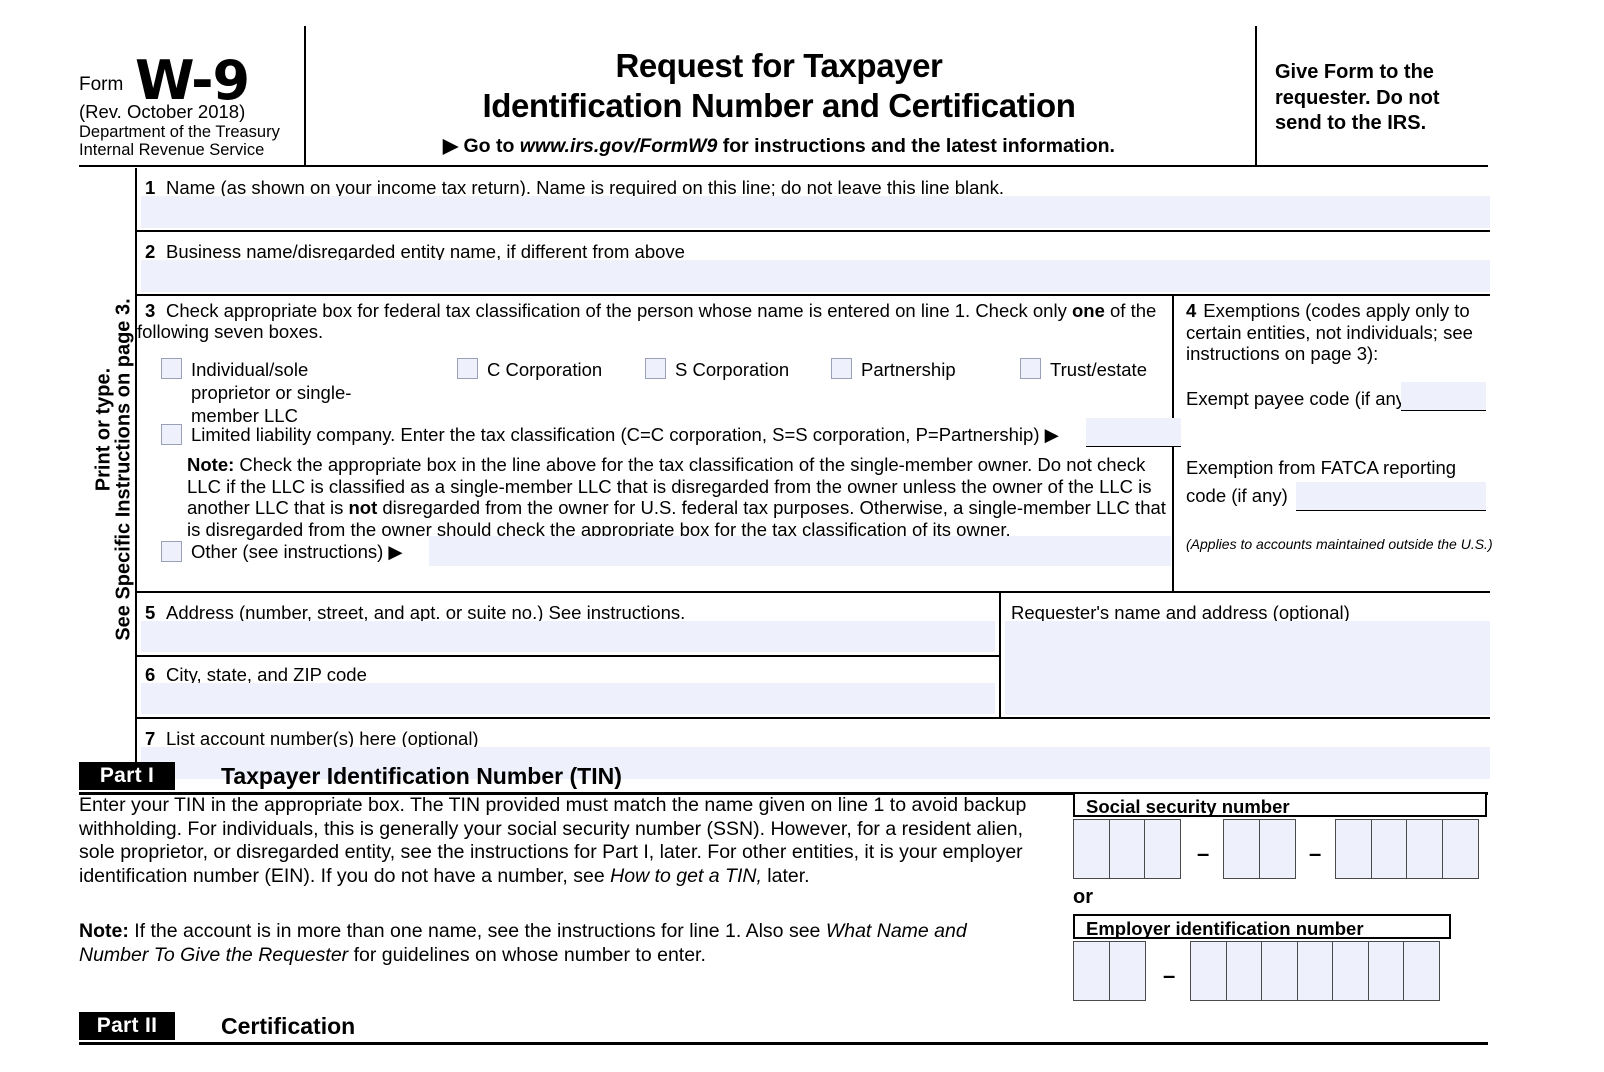 The height and width of the screenshot is (1072, 1604). Describe the element at coordinates (568, 636) in the screenshot. I see `line-5-input` at that location.